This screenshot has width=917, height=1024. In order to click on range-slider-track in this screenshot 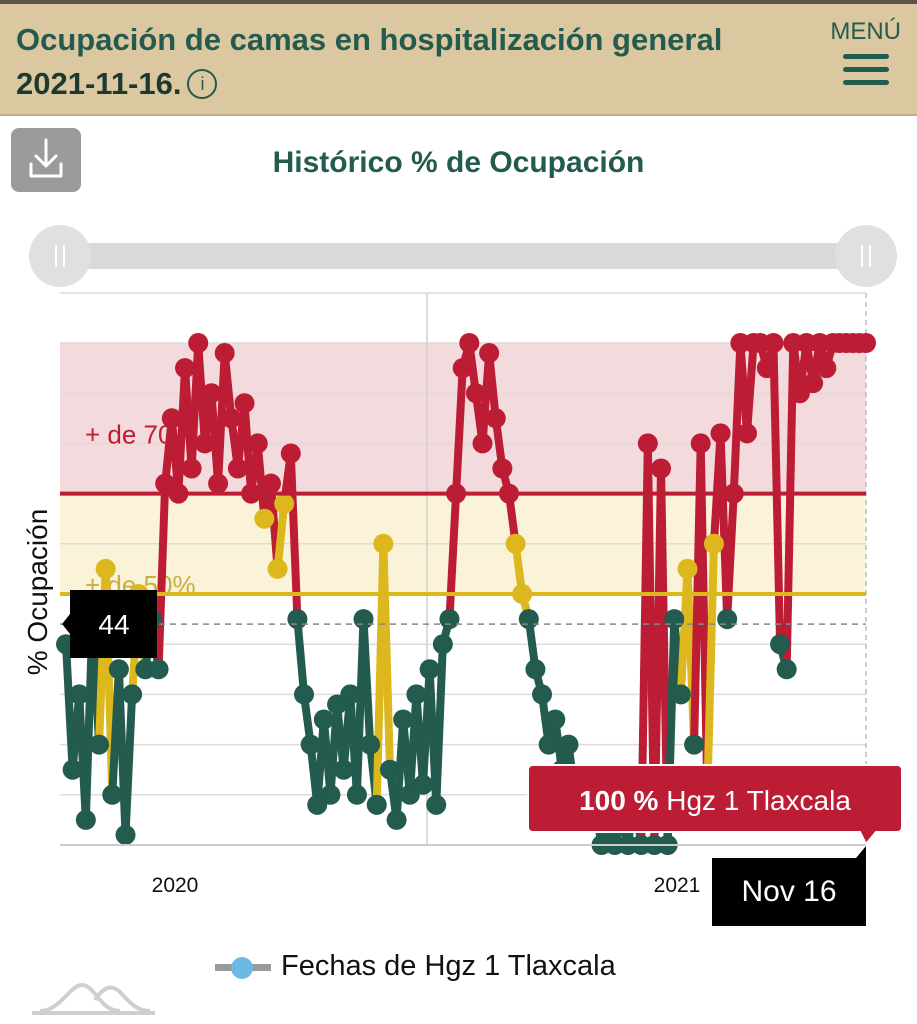, I will do `click(463, 256)`.